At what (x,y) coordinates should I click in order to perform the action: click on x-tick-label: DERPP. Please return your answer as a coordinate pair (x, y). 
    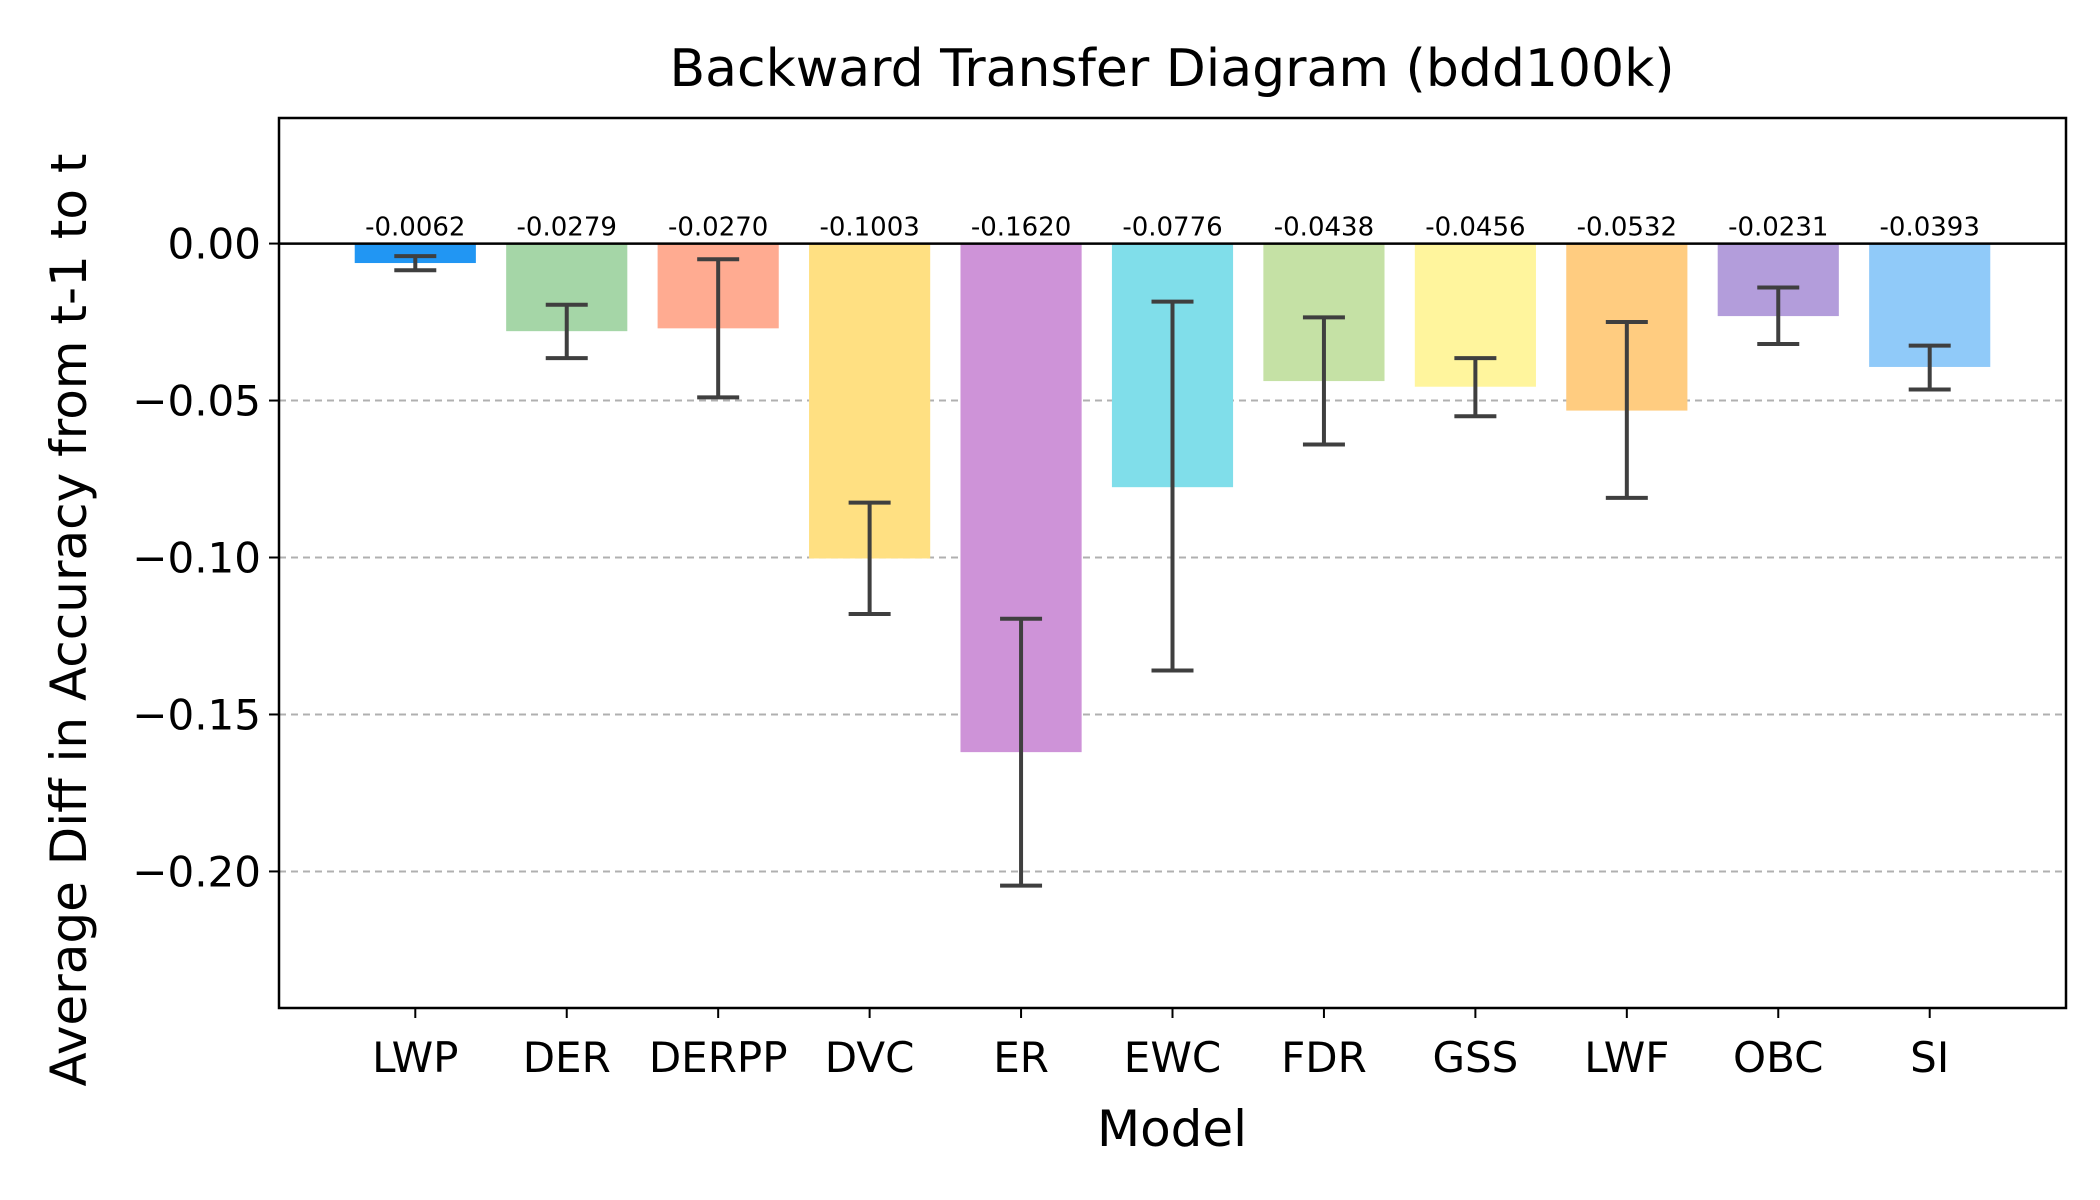
    Looking at the image, I should click on (718, 1057).